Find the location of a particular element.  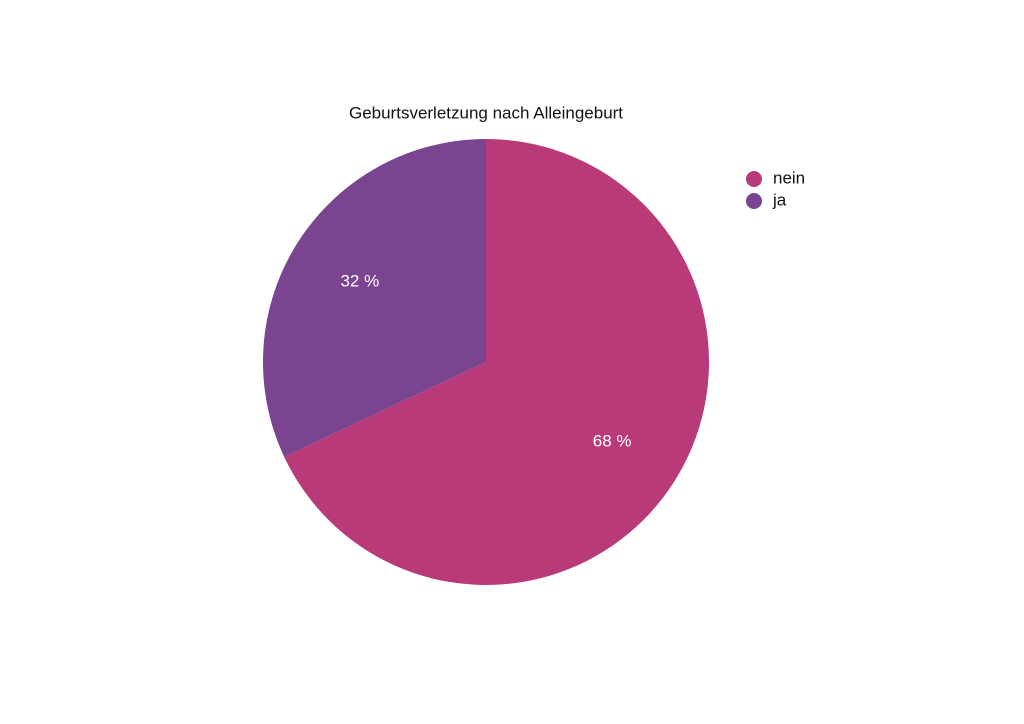

pie-slice is located at coordinates (374, 298).